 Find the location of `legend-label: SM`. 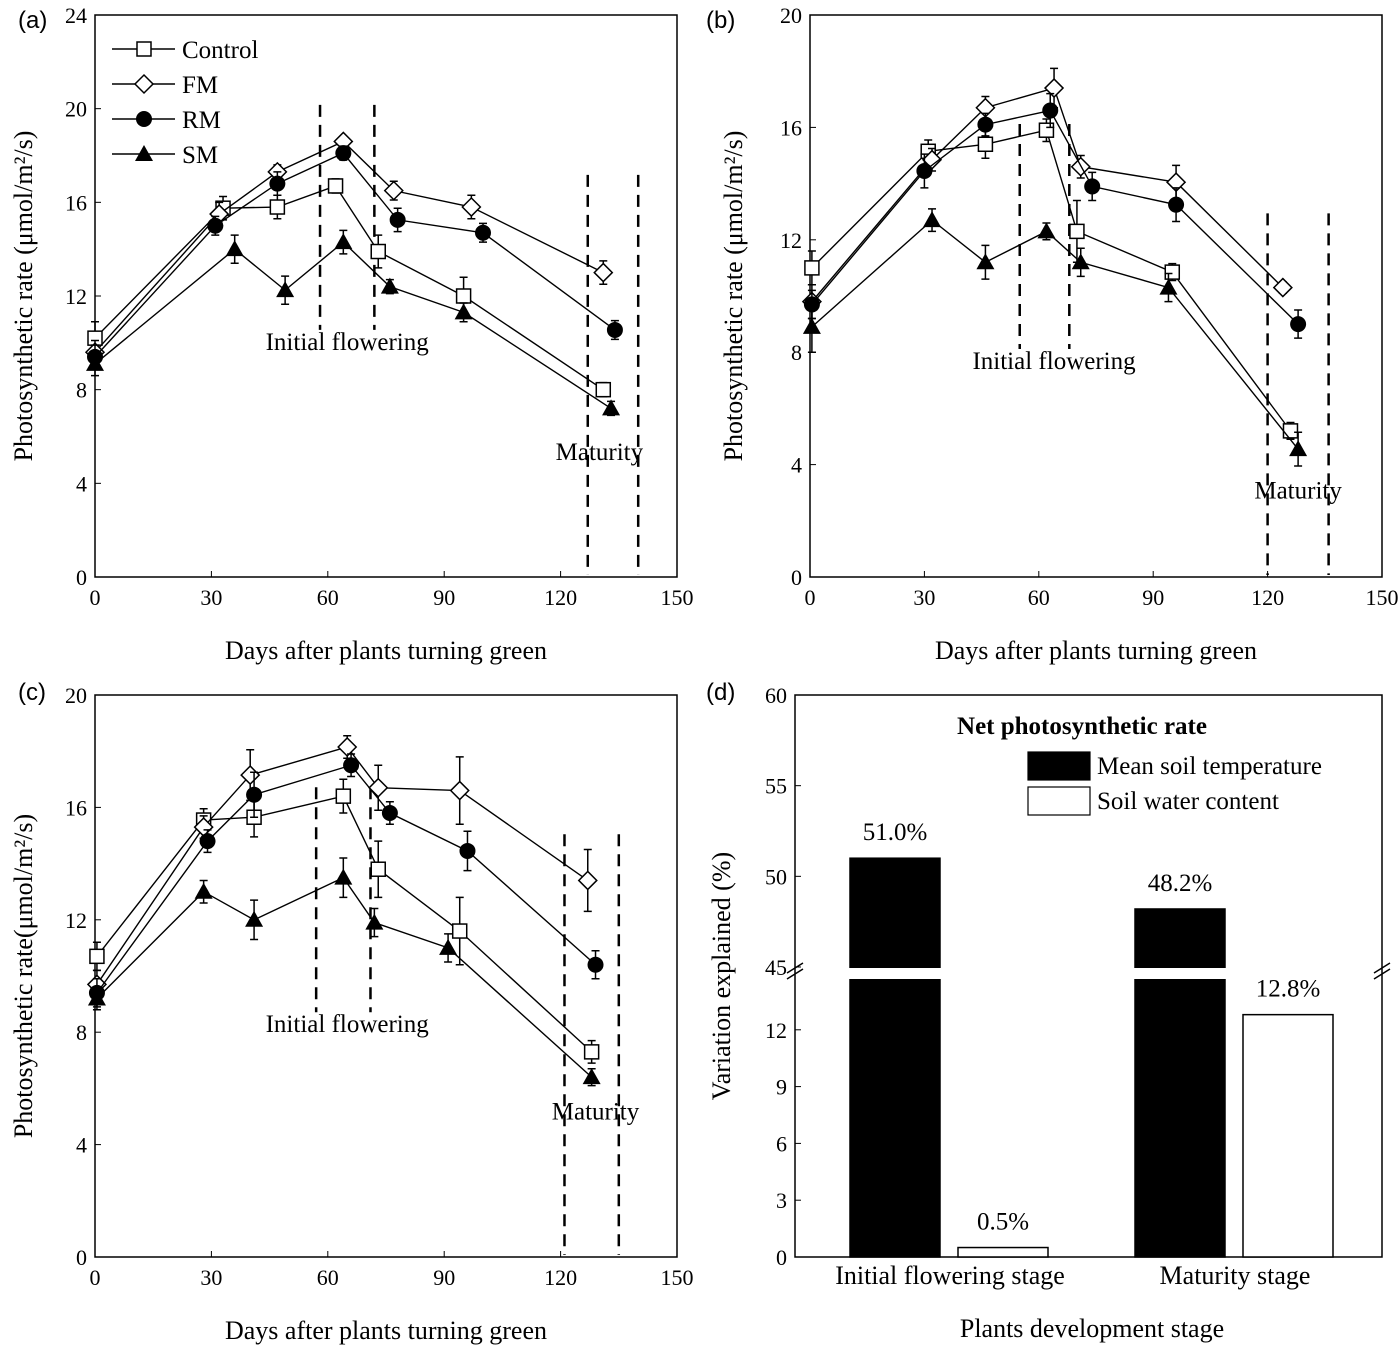

legend-label: SM is located at coordinates (200, 155).